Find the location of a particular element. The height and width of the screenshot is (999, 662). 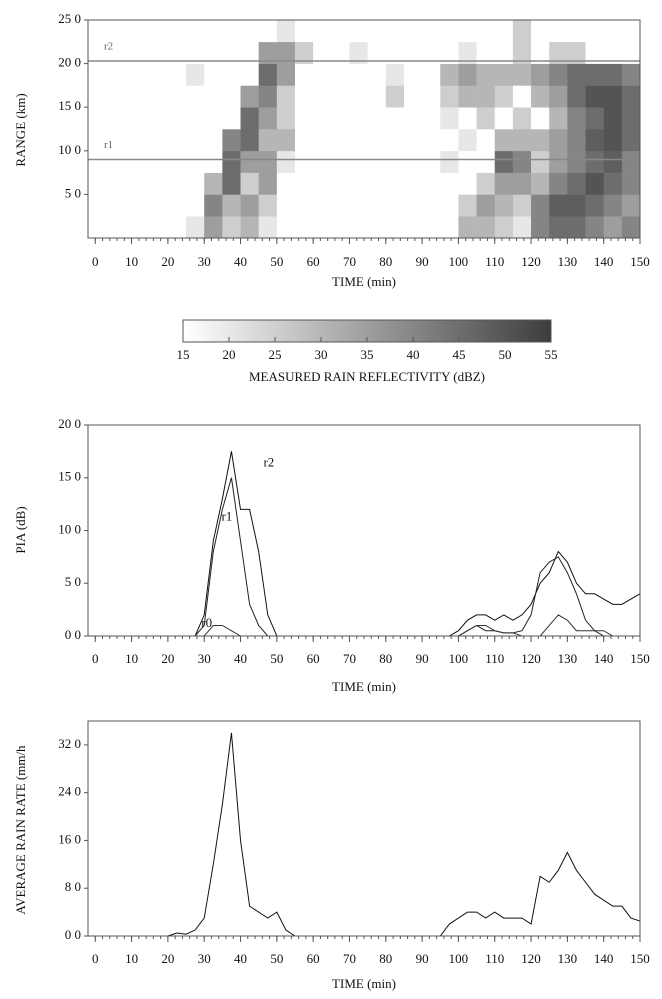

x-tick-label: 150 is located at coordinates (640, 958).